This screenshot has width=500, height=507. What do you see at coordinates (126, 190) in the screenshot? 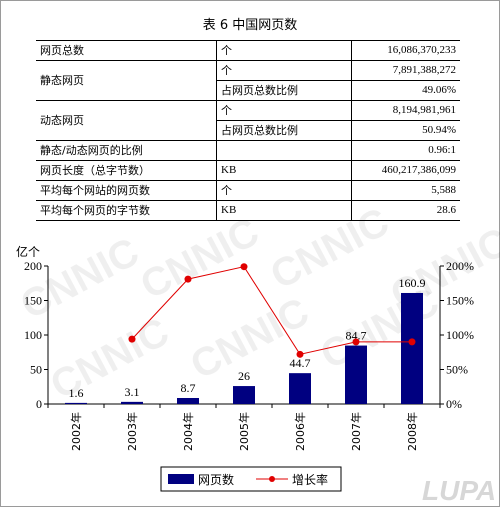
I see `row-name: 平均每个网站的网页数` at bounding box center [126, 190].